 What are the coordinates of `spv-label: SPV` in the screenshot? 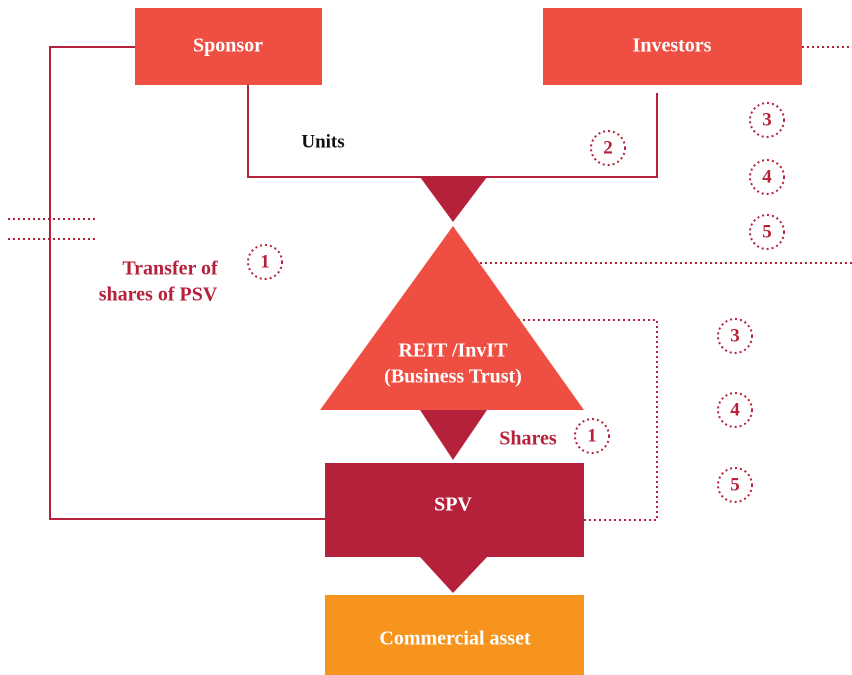 It's located at (453, 505).